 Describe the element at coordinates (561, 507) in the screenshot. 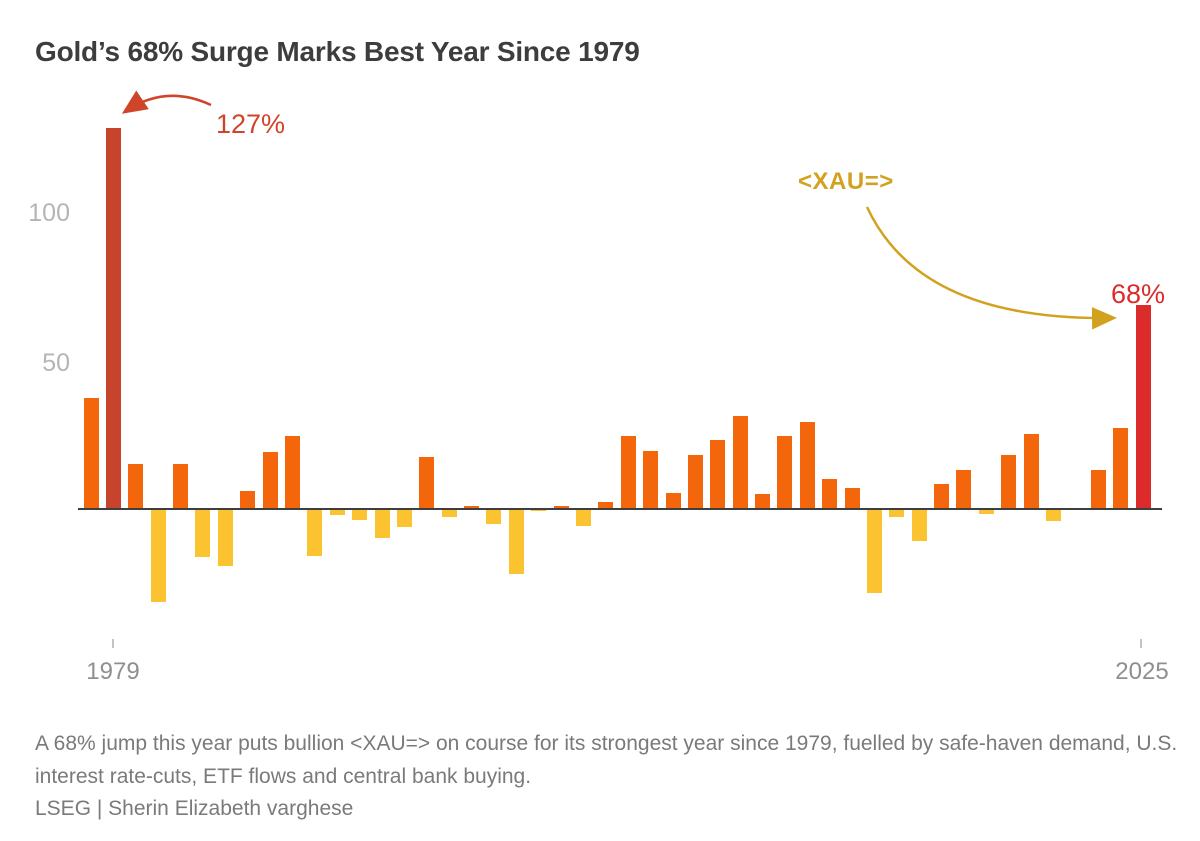

I see `bar-1999` at that location.